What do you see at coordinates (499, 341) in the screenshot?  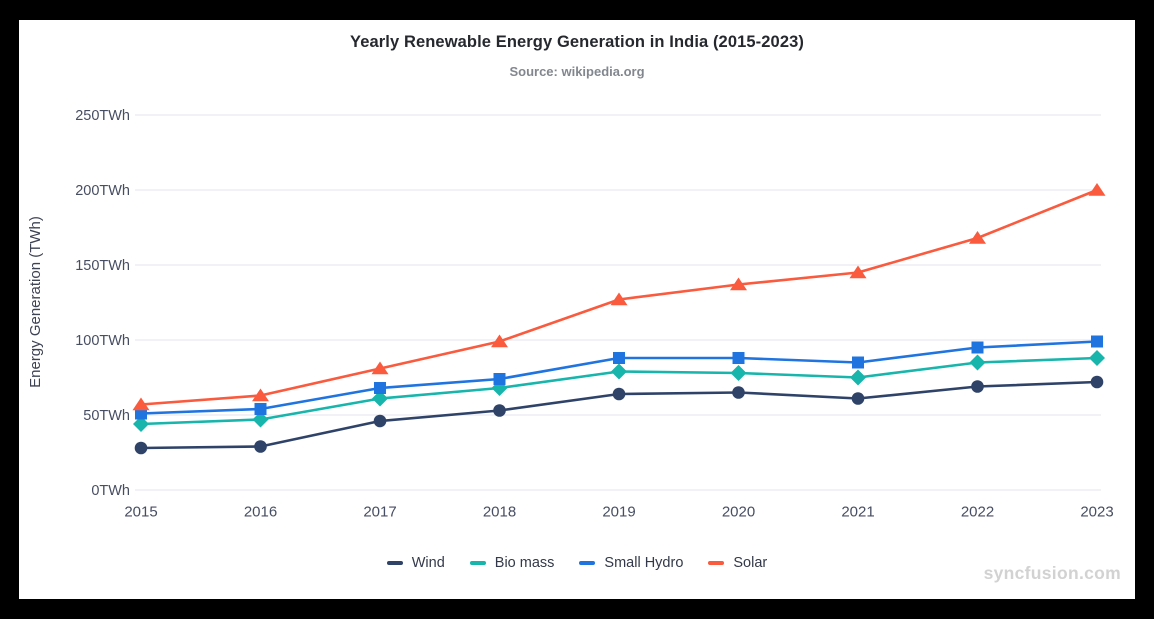 I see `marker-solar-2018` at bounding box center [499, 341].